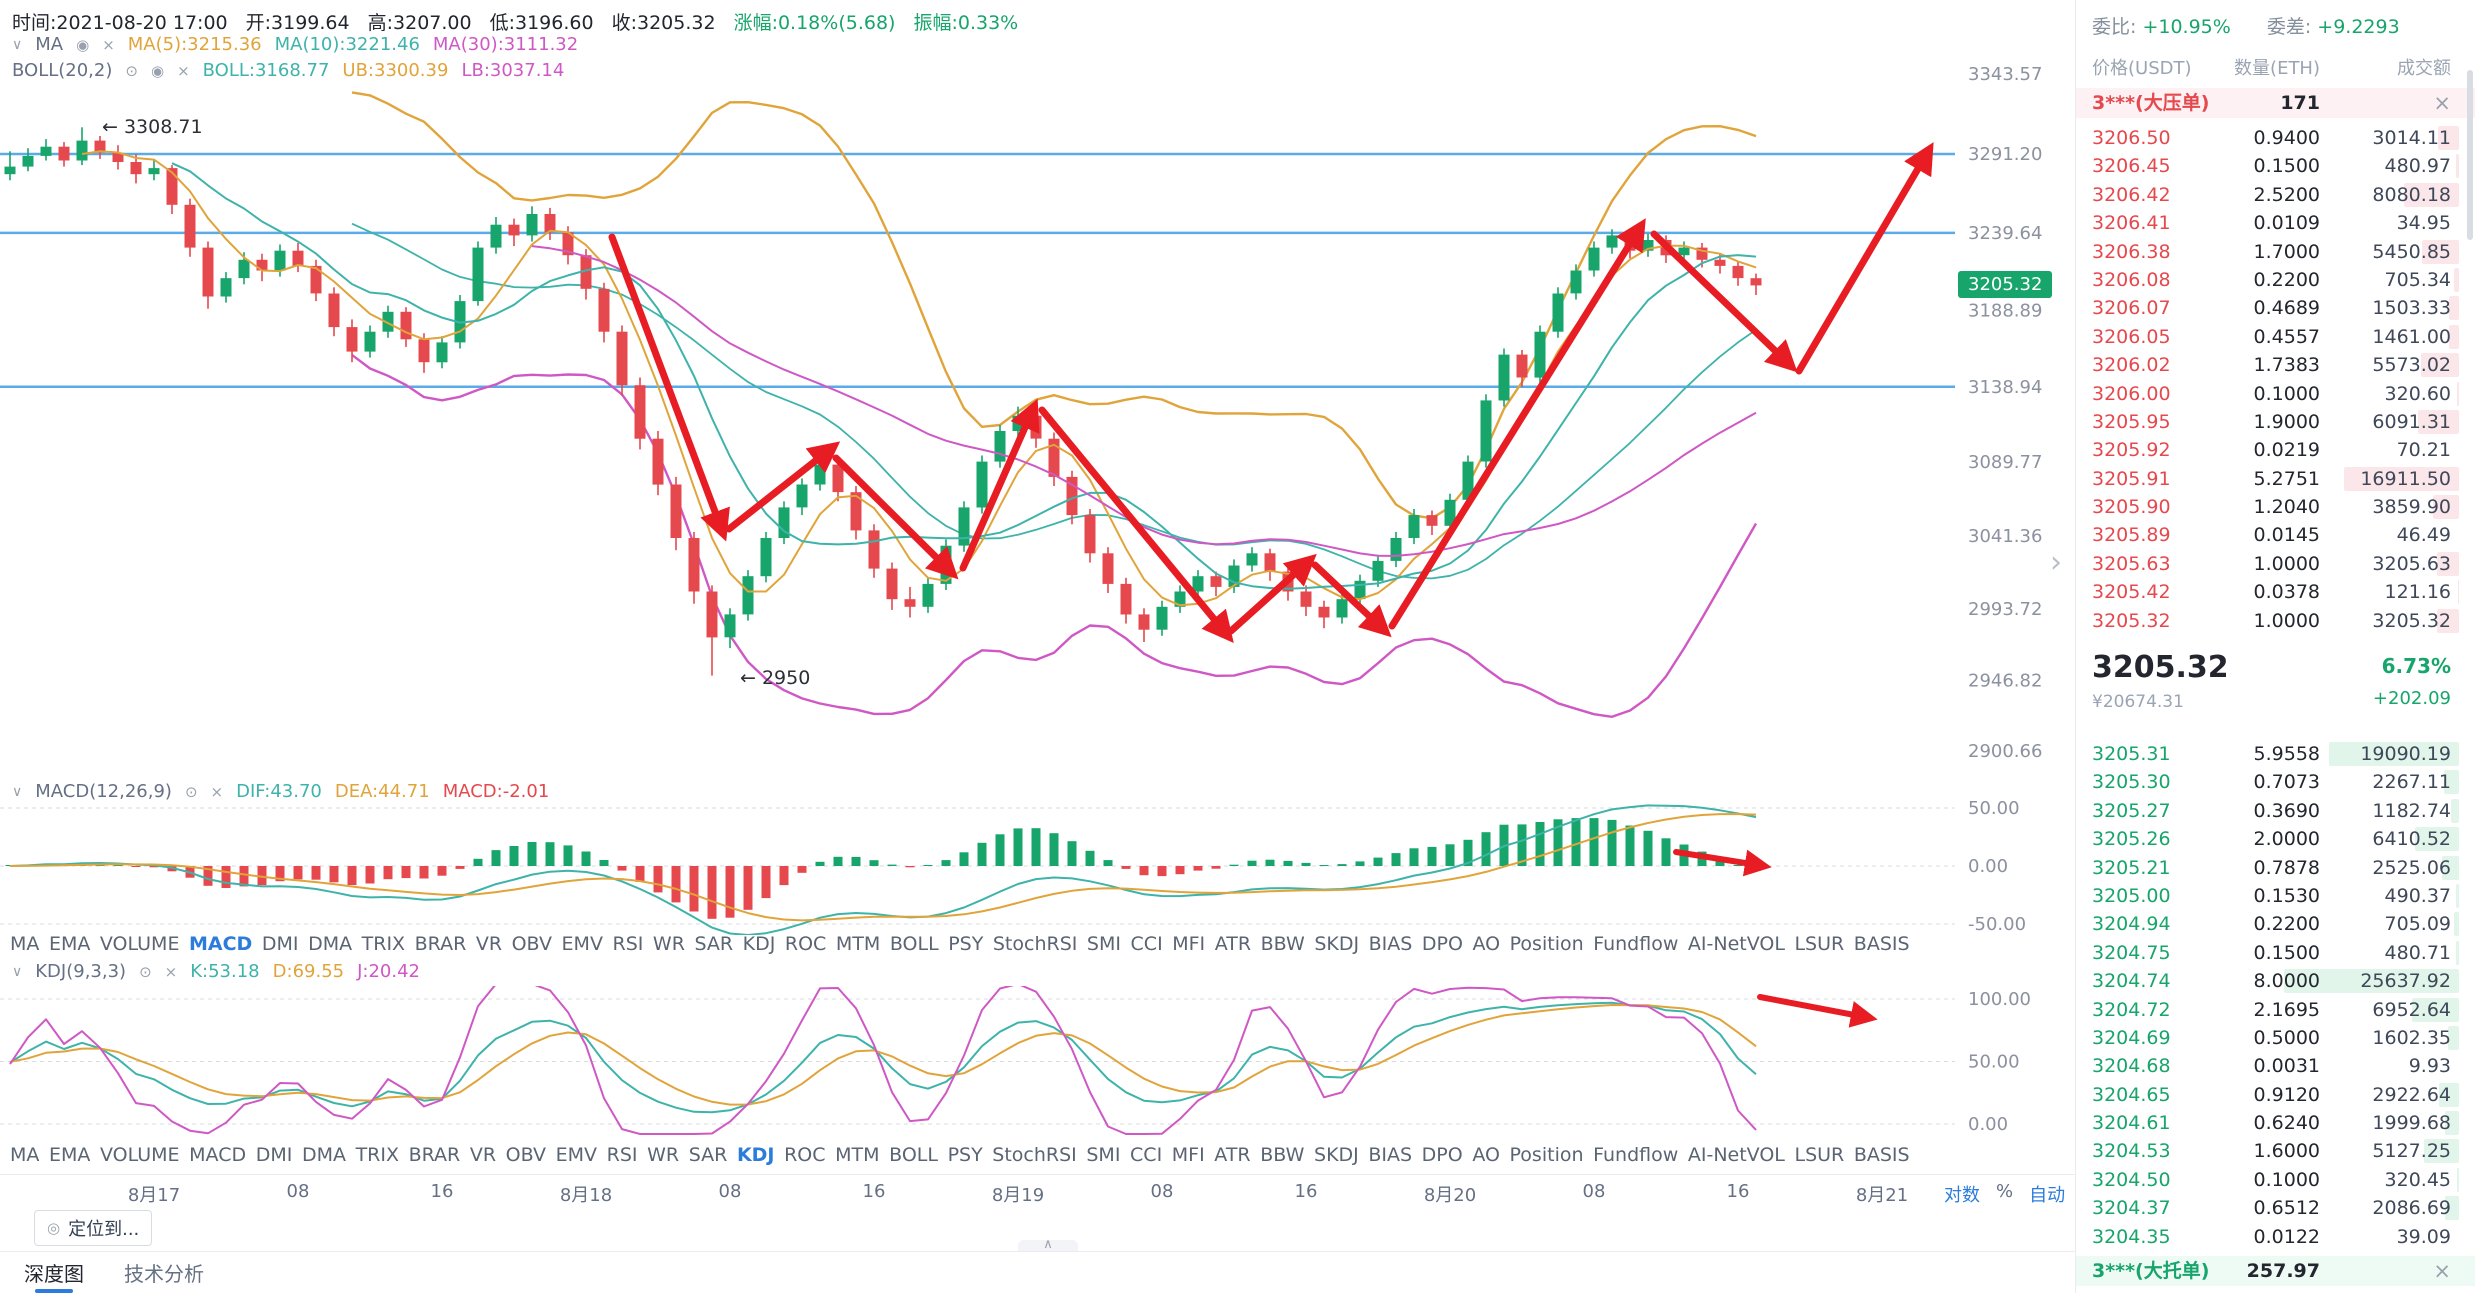 The height and width of the screenshot is (1293, 2475). I want to click on indicator-tab-wr: WR, so click(663, 1155).